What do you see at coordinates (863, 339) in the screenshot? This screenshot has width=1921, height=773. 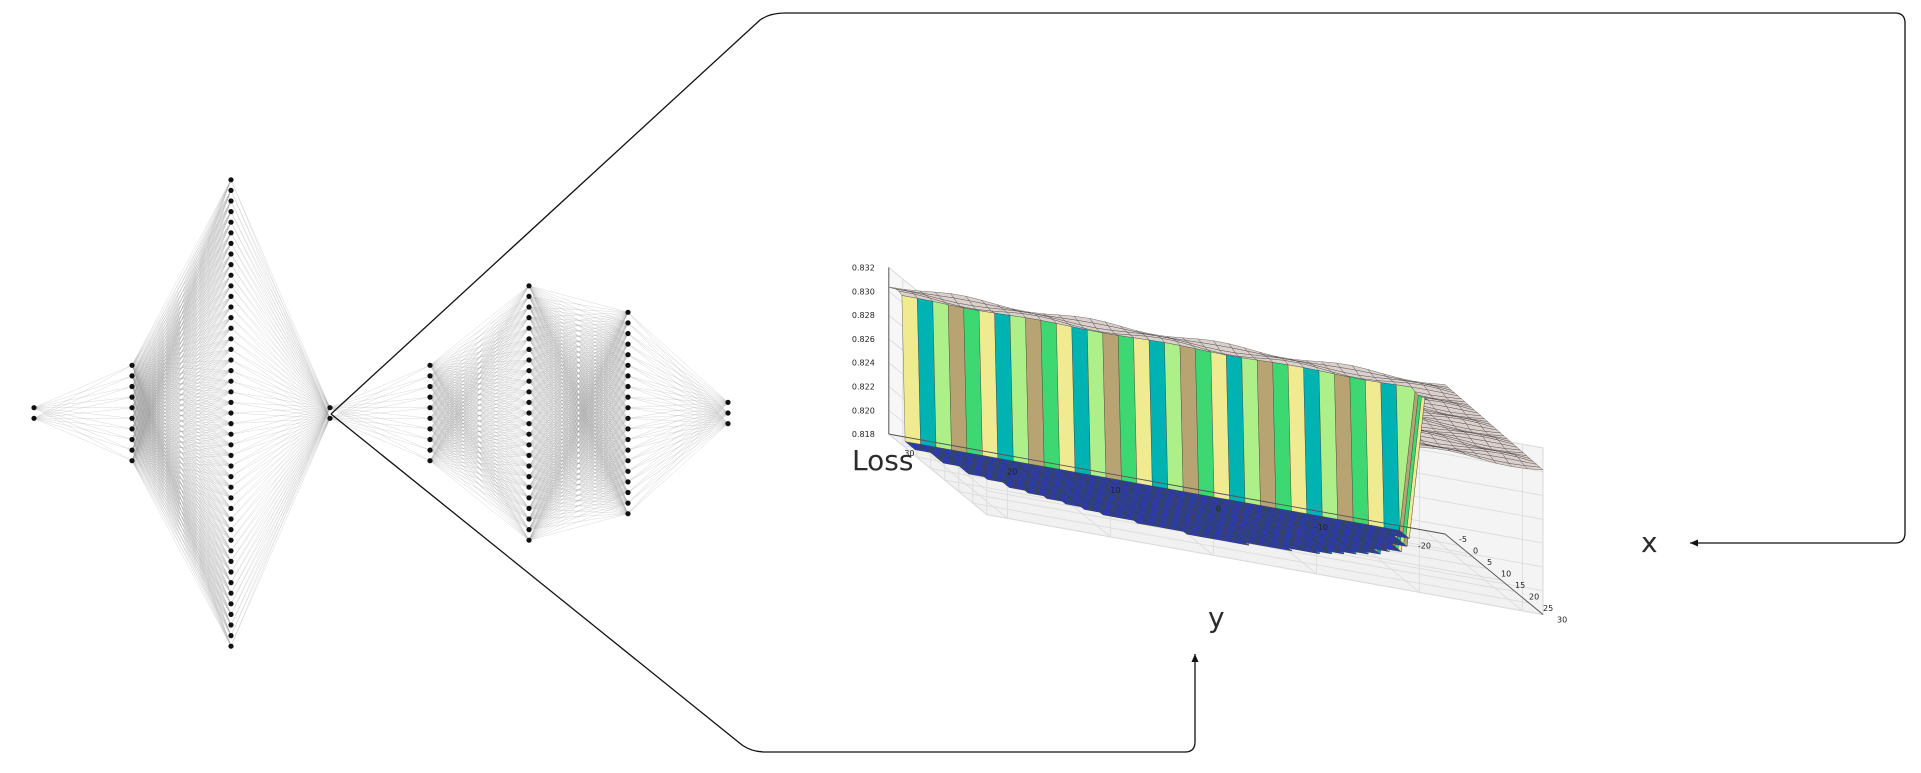 I see `z-tick-label: 0.826` at bounding box center [863, 339].